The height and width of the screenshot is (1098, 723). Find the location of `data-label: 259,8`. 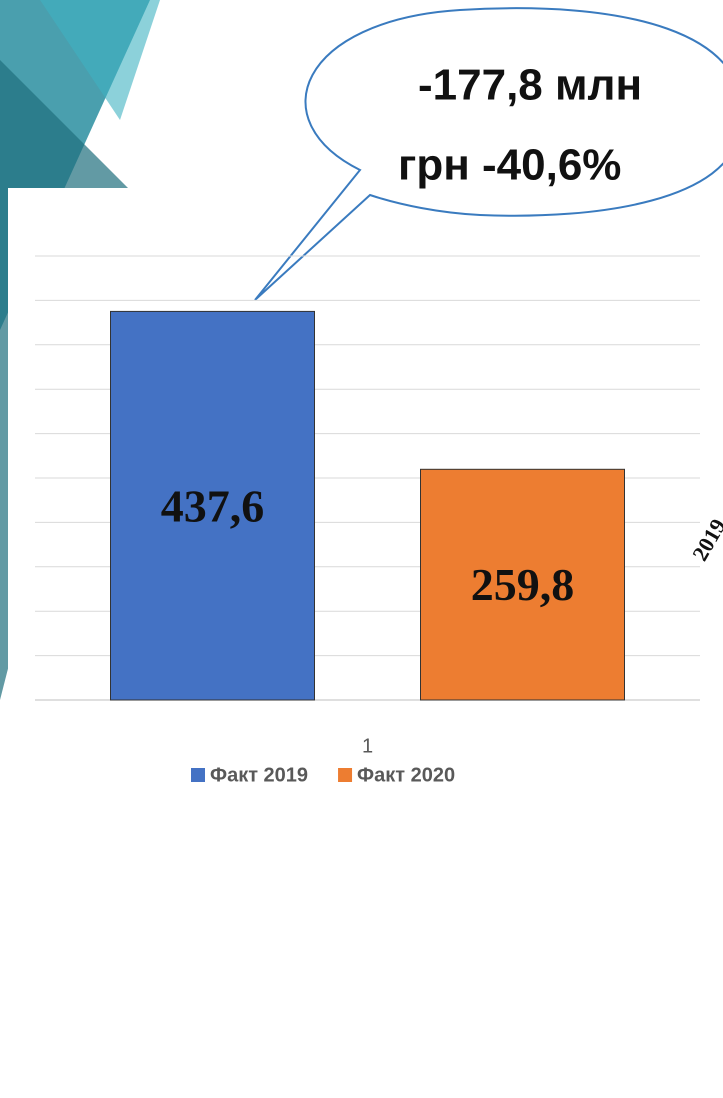

data-label: 259,8 is located at coordinates (523, 584).